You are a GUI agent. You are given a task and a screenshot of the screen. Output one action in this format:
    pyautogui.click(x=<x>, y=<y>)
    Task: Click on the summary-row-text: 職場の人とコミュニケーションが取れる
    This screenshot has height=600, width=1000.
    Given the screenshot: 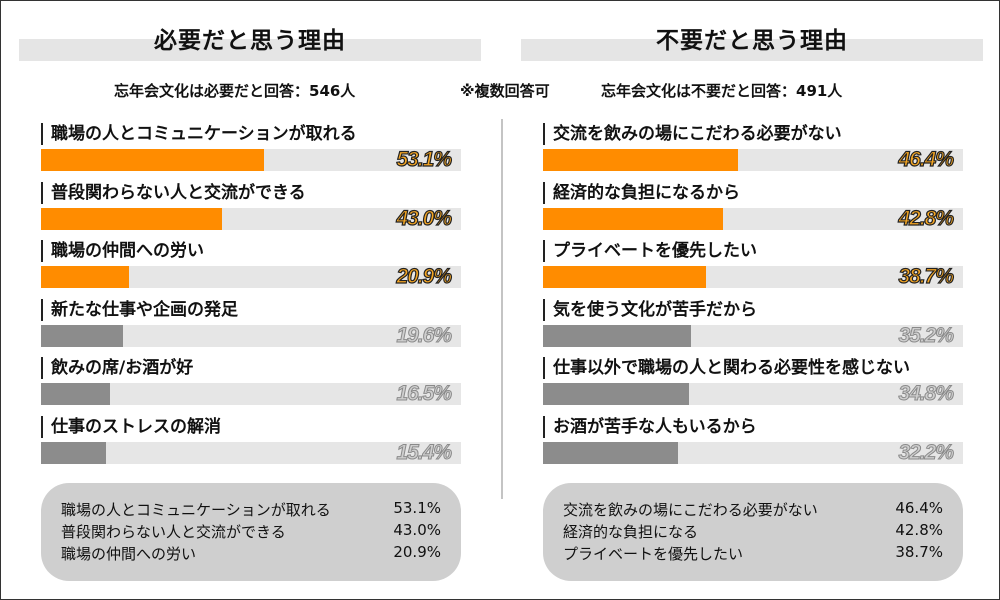 What is the action you would take?
    pyautogui.click(x=196, y=510)
    